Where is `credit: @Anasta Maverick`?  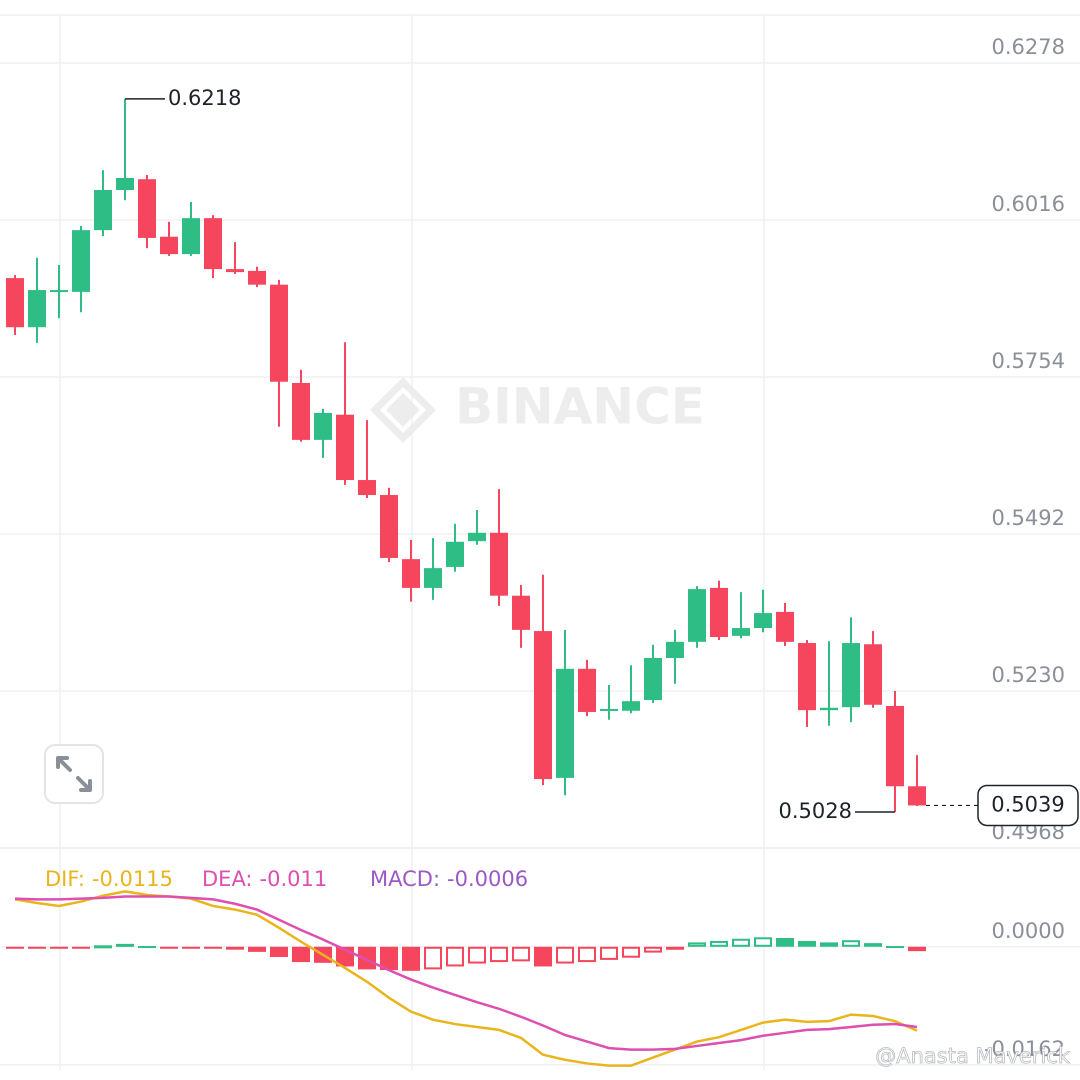 credit: @Anasta Maverick is located at coordinates (973, 1056).